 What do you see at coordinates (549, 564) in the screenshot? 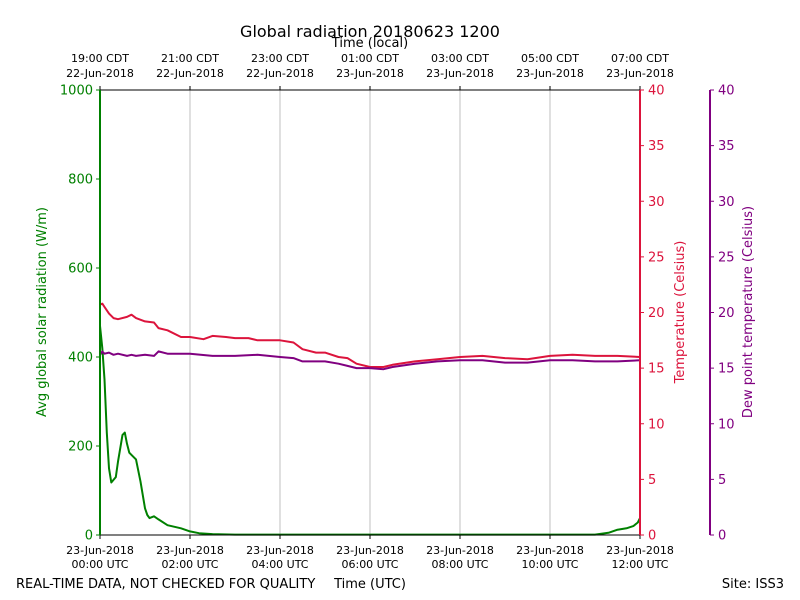
I see `x-tick-label-time-5: 10:00 UTC` at bounding box center [549, 564].